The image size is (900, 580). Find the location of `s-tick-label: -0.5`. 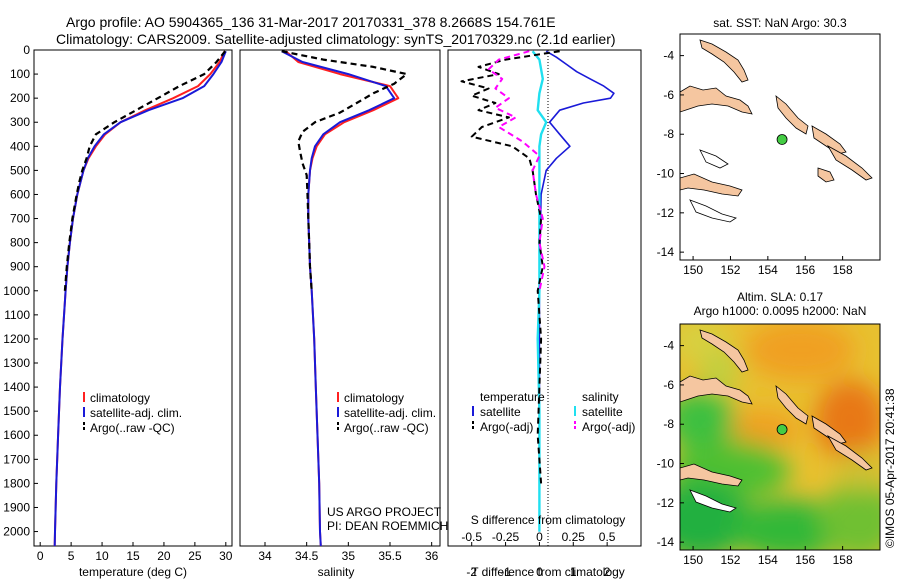

s-tick-label: -0.5 is located at coordinates (471, 537).